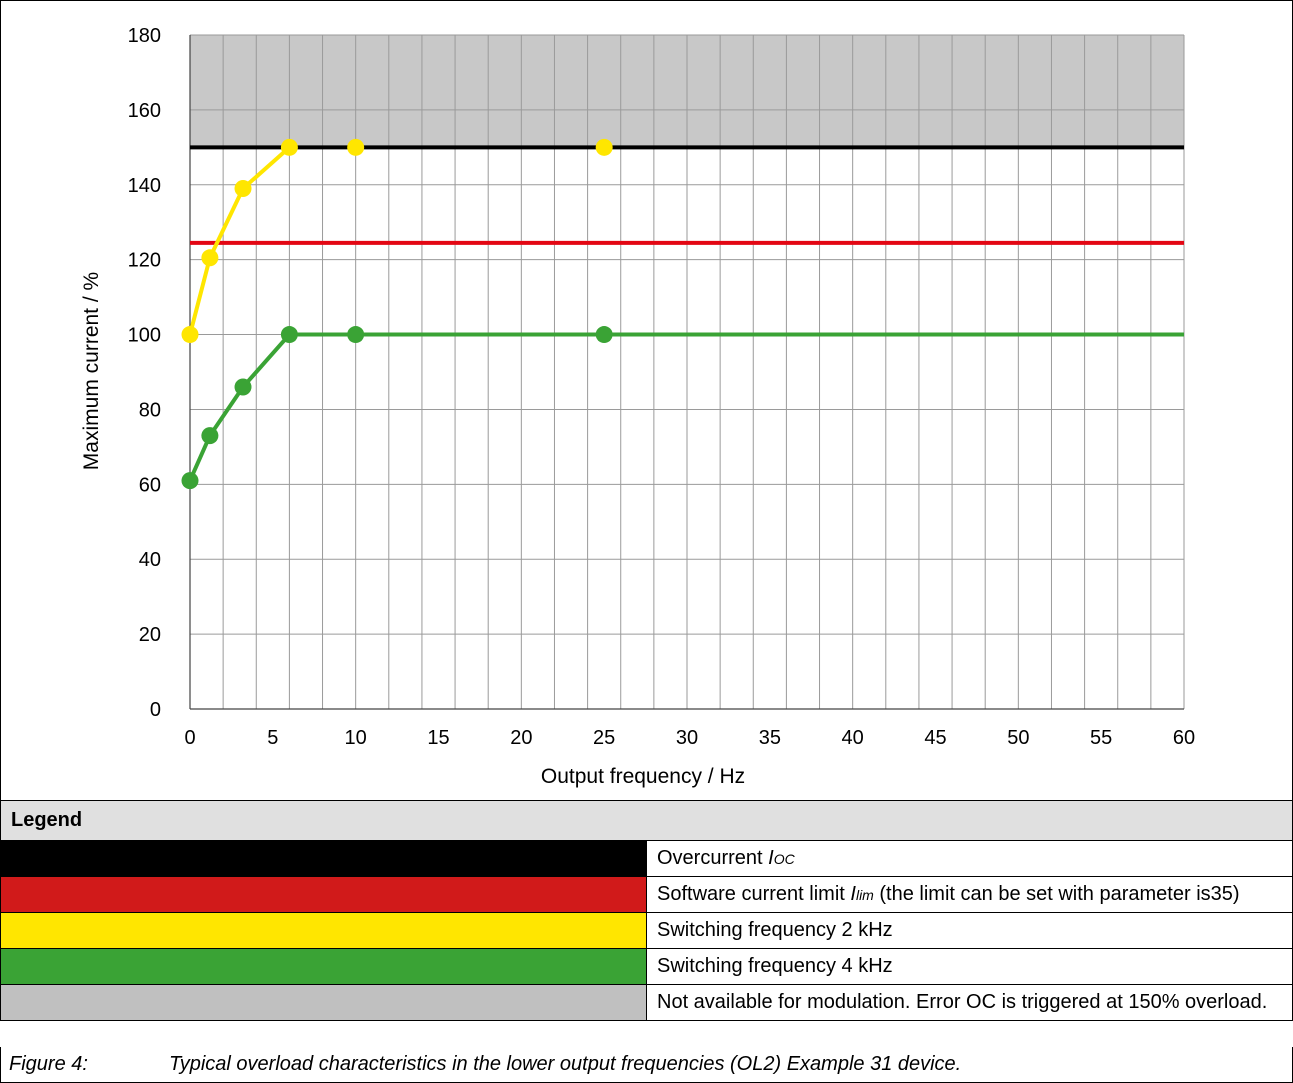 This screenshot has height=1083, width=1293. Describe the element at coordinates (1101, 738) in the screenshot. I see `x-tick-label: 55` at that location.